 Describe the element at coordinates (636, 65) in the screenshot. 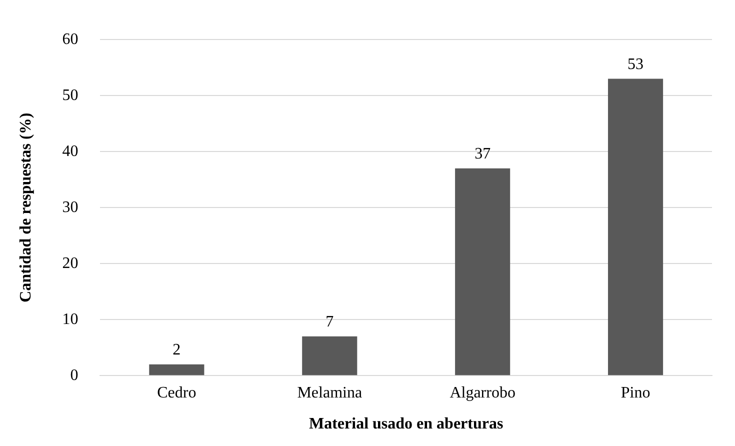

I see `data-label: 53` at that location.